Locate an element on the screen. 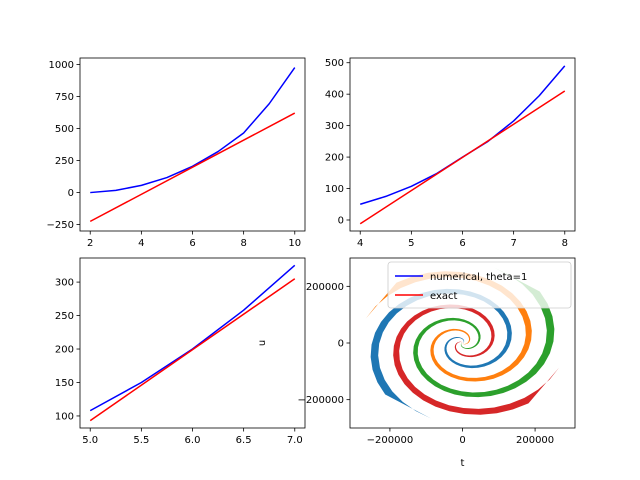 Image resolution: width=640 pixels, height=480 pixels. y-tick-label: 400 is located at coordinates (334, 95).